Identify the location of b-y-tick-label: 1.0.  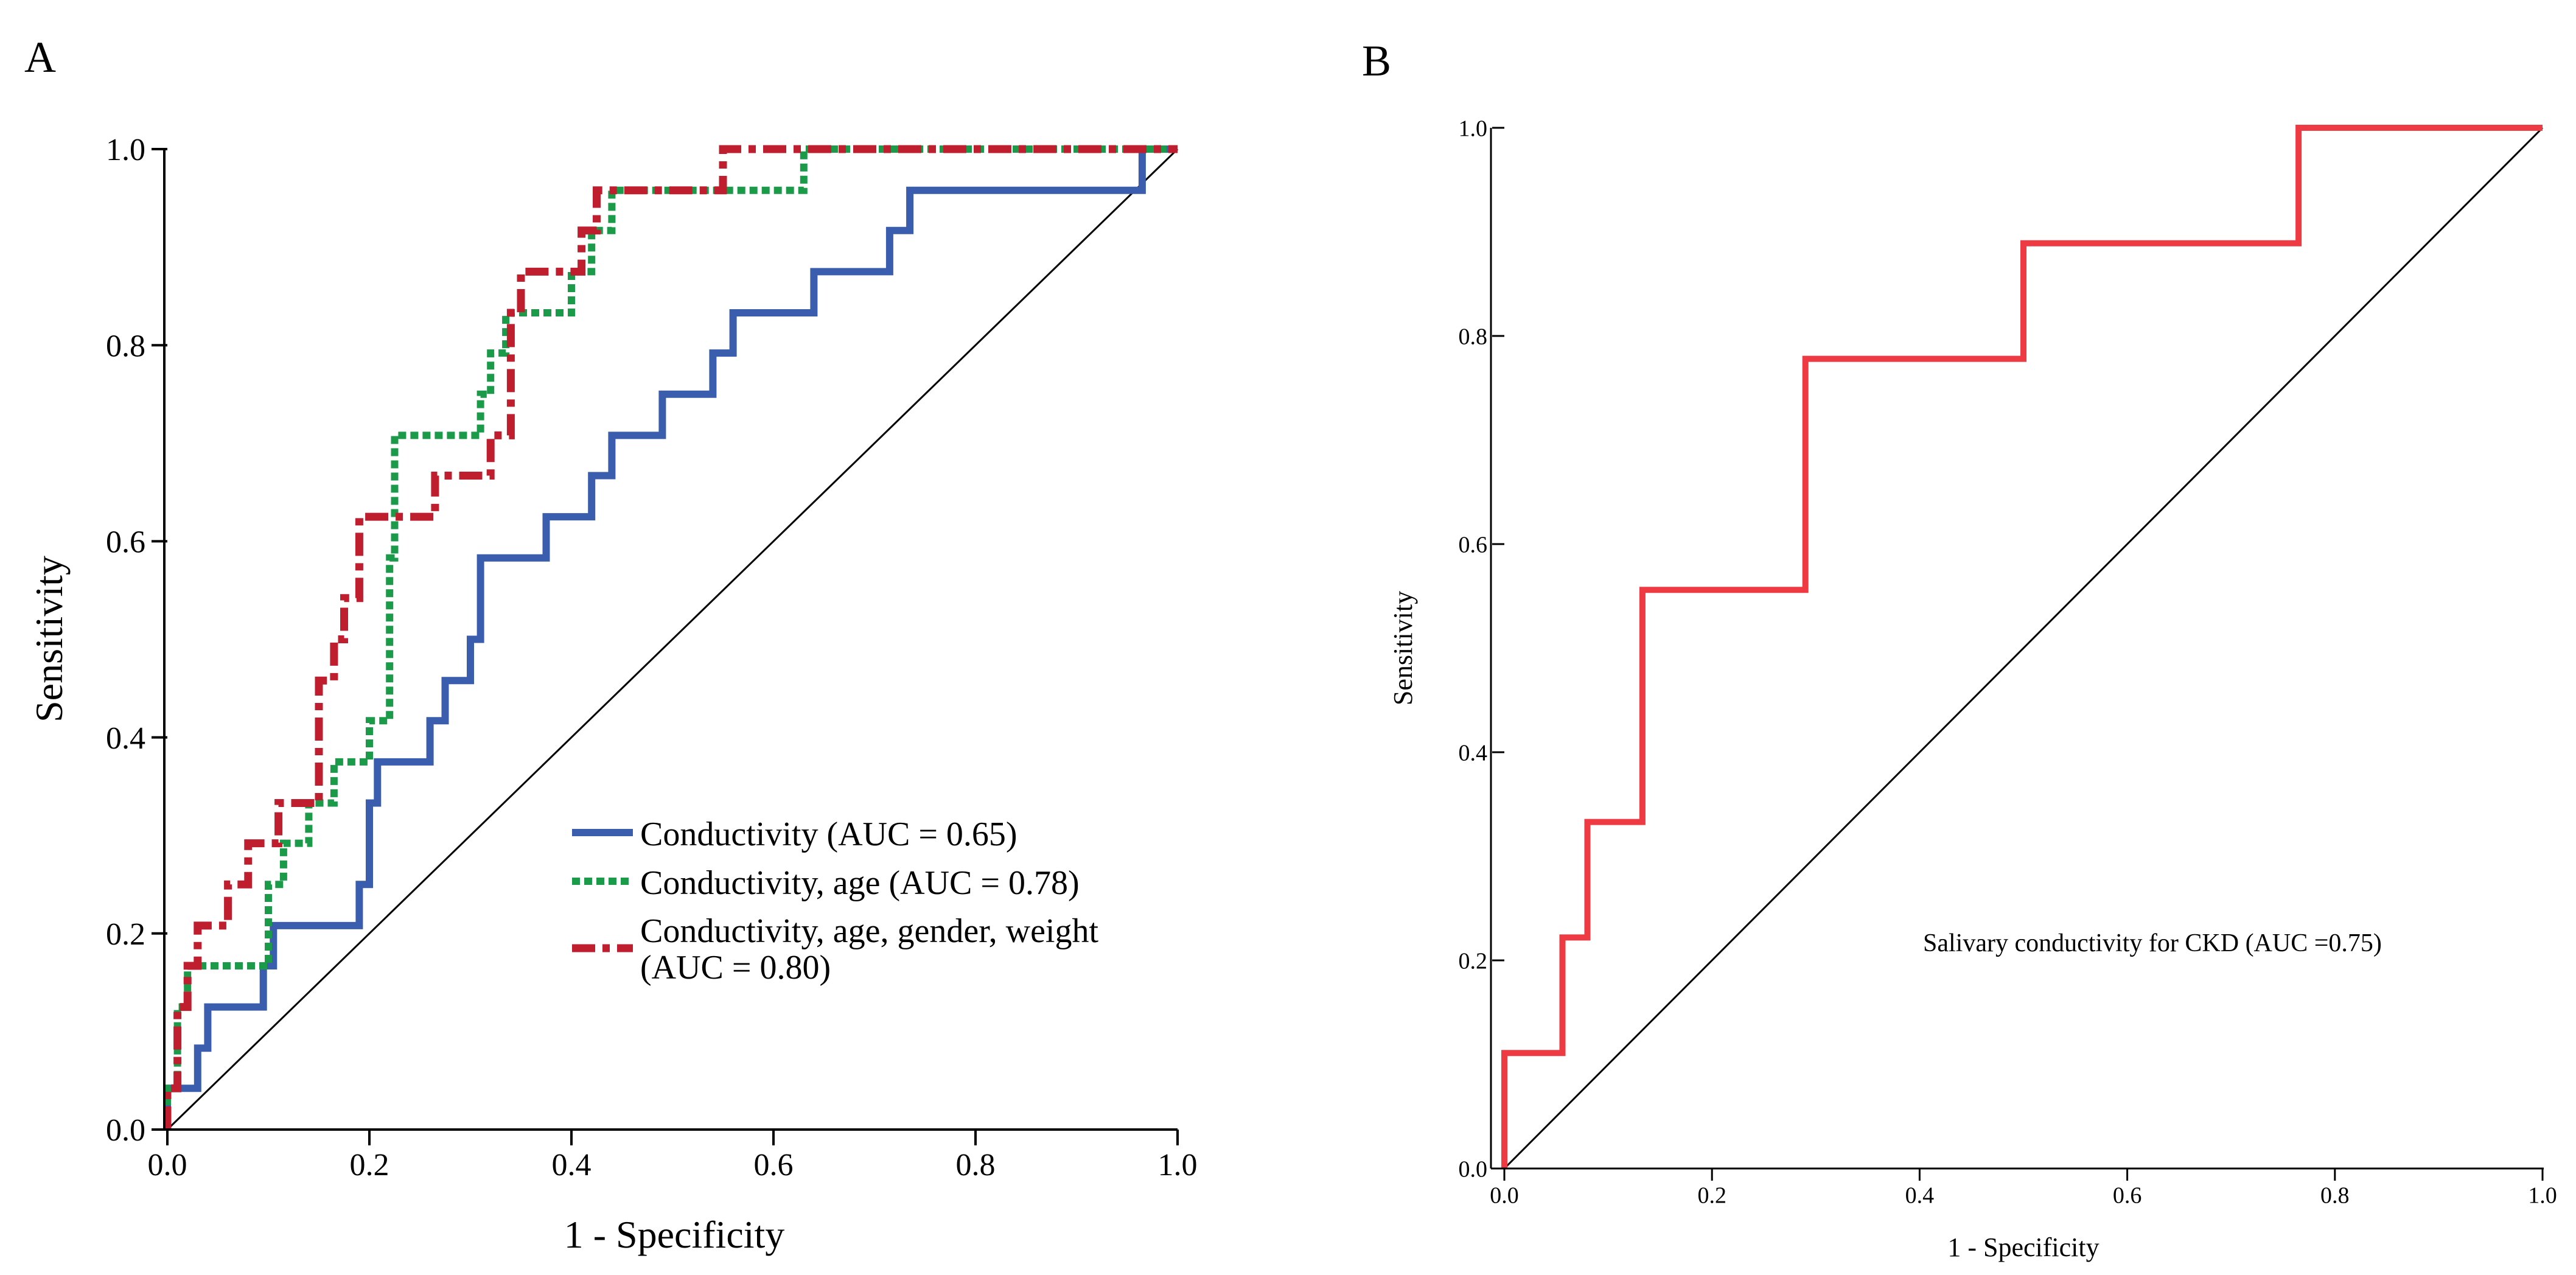
(1474, 128).